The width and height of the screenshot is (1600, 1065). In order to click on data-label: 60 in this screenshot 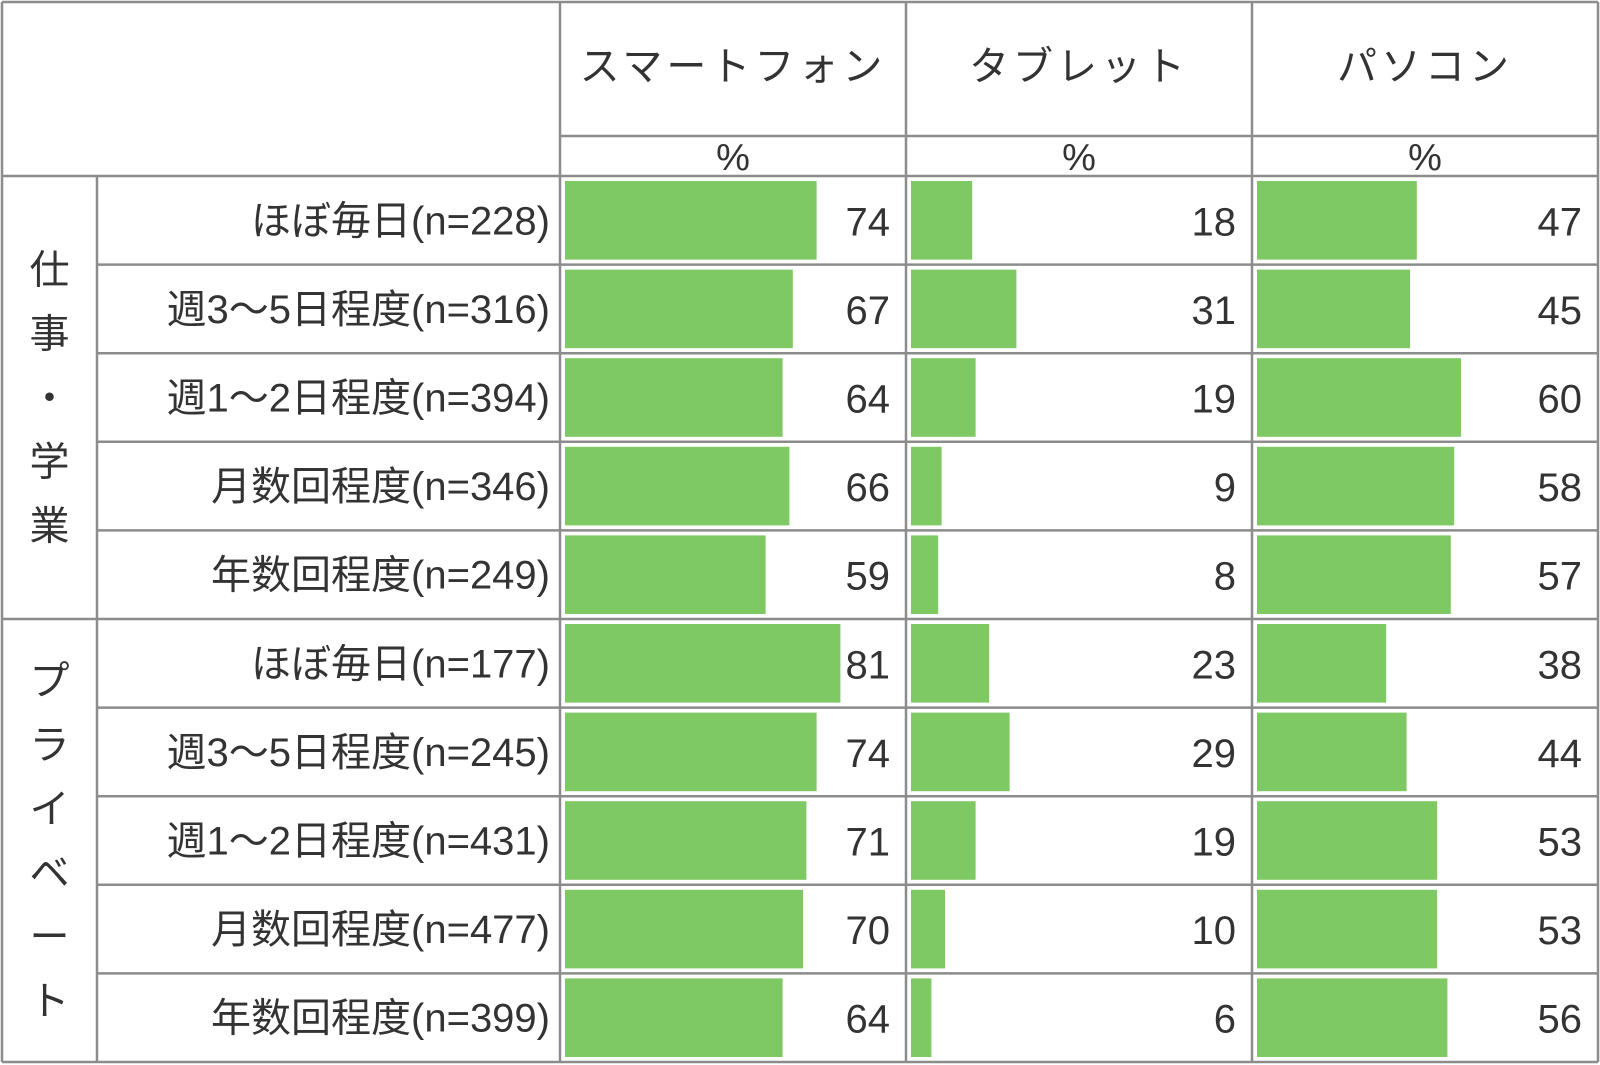, I will do `click(1560, 400)`.